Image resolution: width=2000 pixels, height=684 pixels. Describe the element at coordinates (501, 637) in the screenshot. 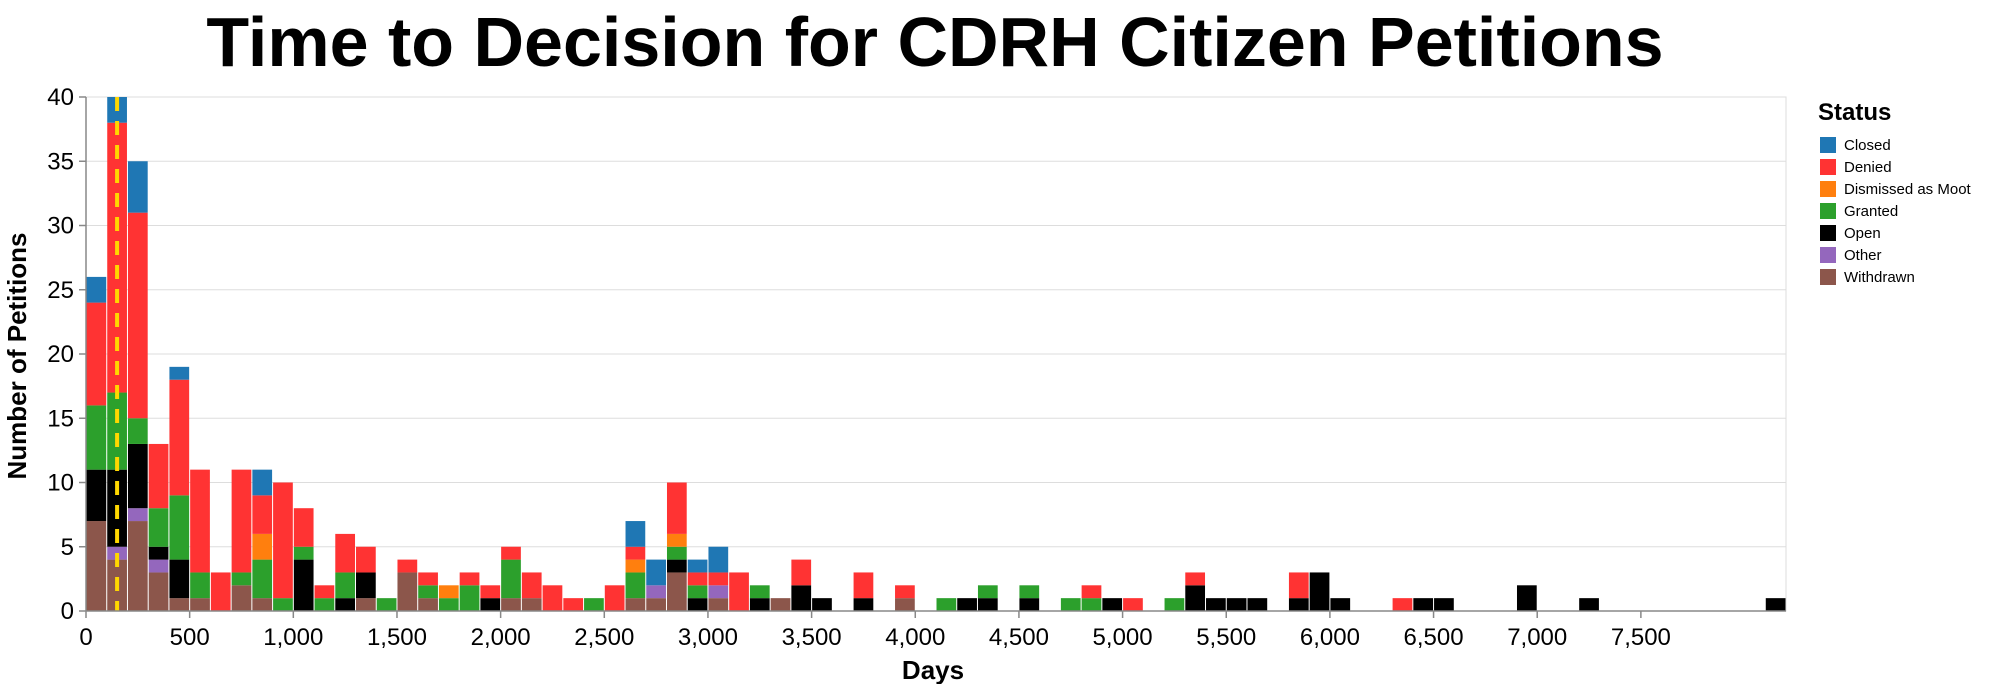

I see `x-tick-label: 2,000` at that location.